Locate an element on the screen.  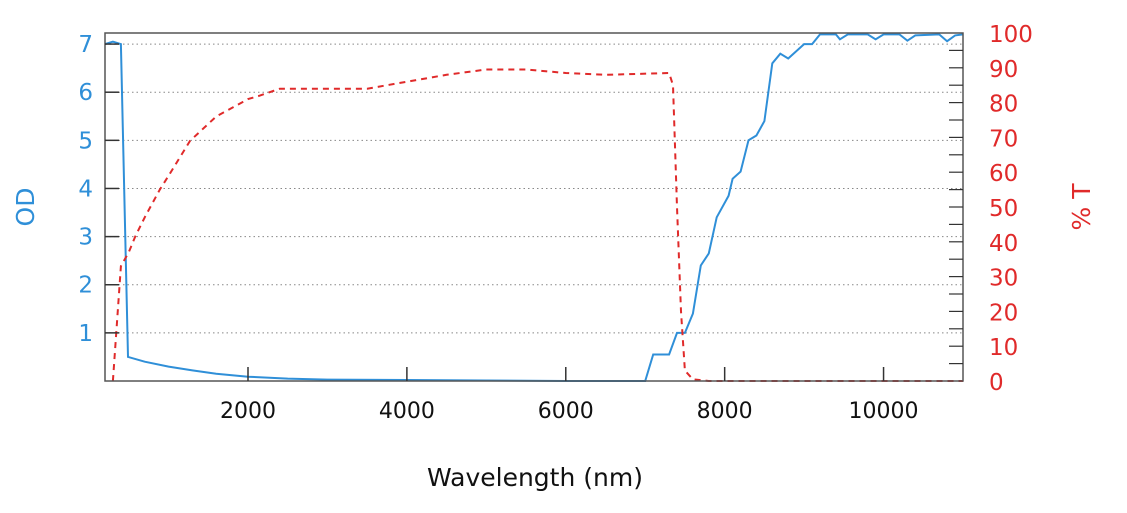
y2-tick-label: 100 is located at coordinates (1011, 35).